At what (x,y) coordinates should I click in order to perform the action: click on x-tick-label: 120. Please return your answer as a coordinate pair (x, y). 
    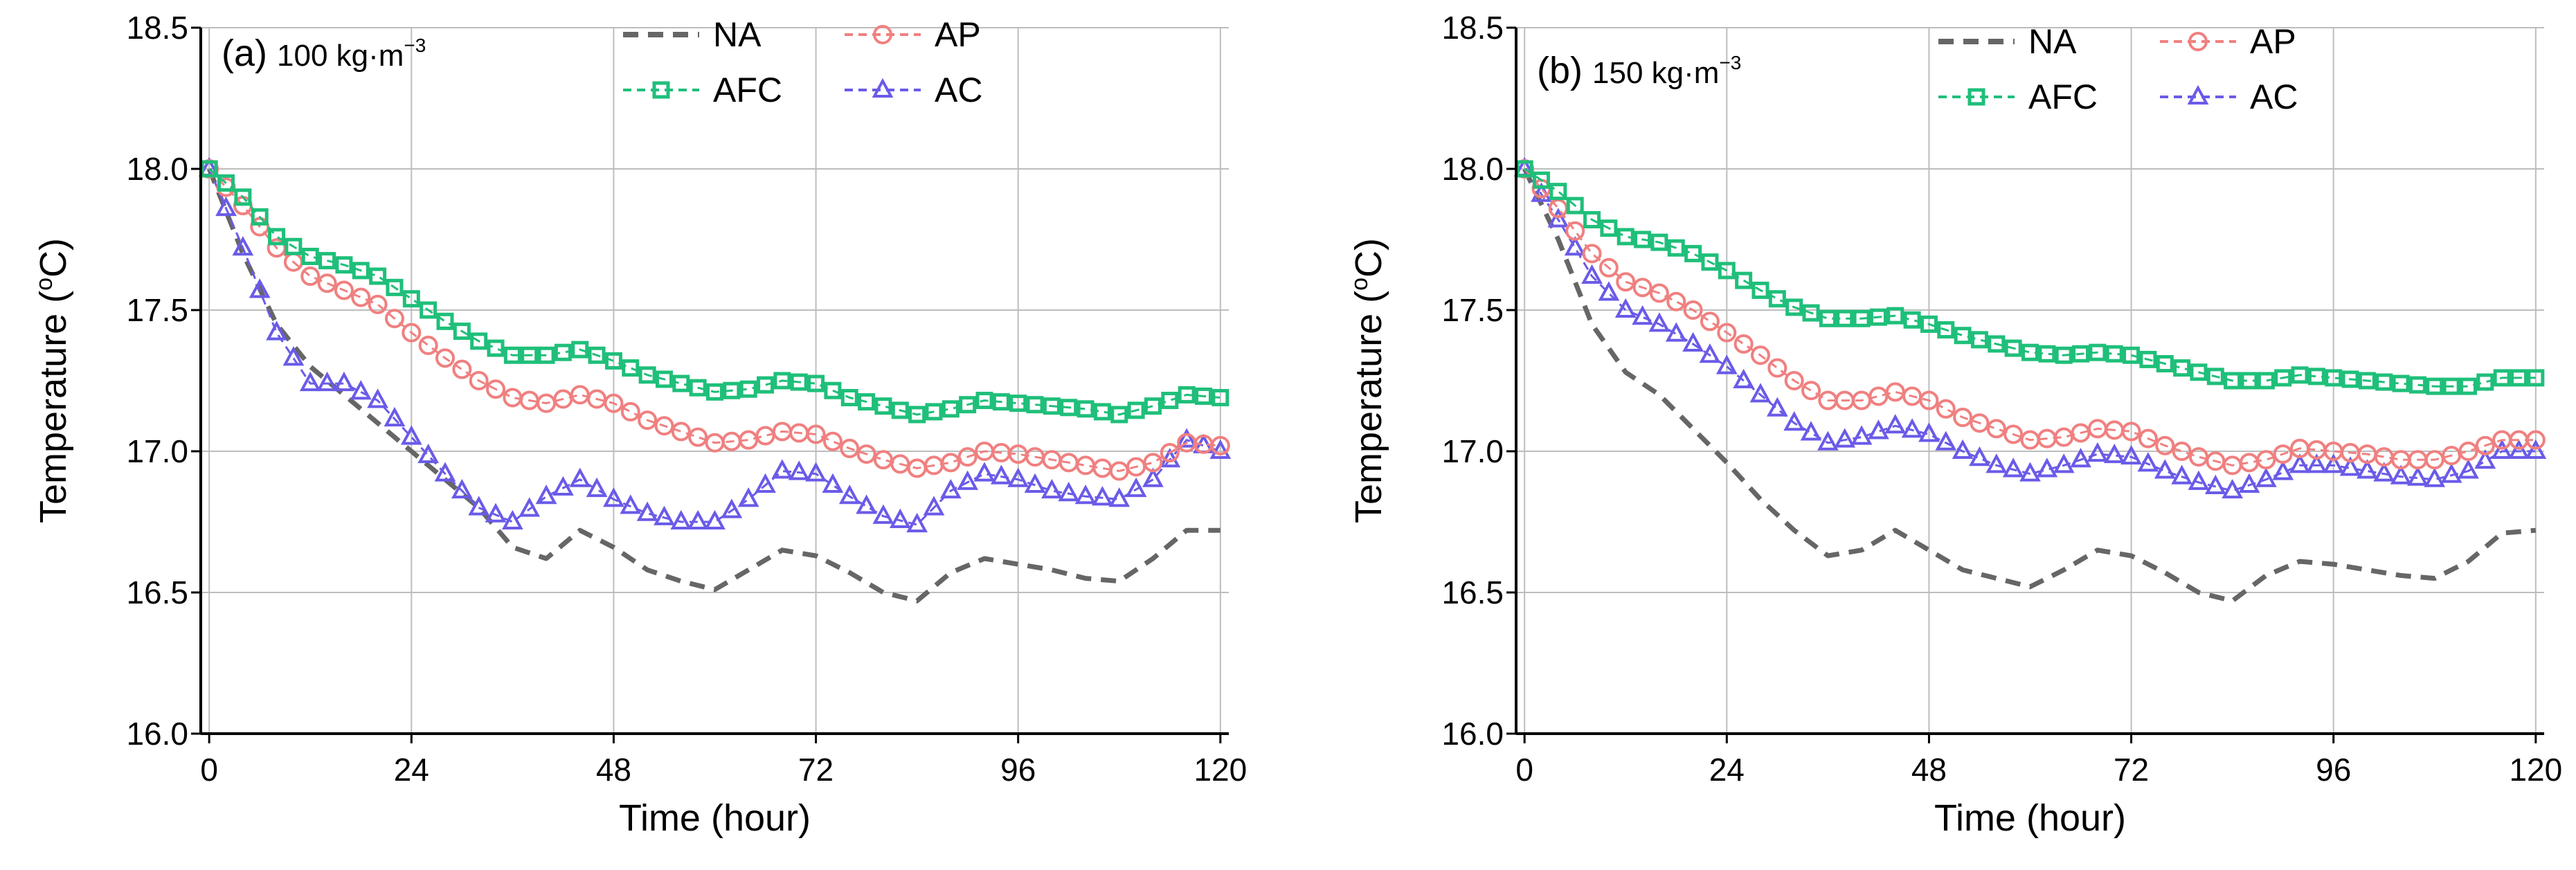
    Looking at the image, I should click on (2535, 770).